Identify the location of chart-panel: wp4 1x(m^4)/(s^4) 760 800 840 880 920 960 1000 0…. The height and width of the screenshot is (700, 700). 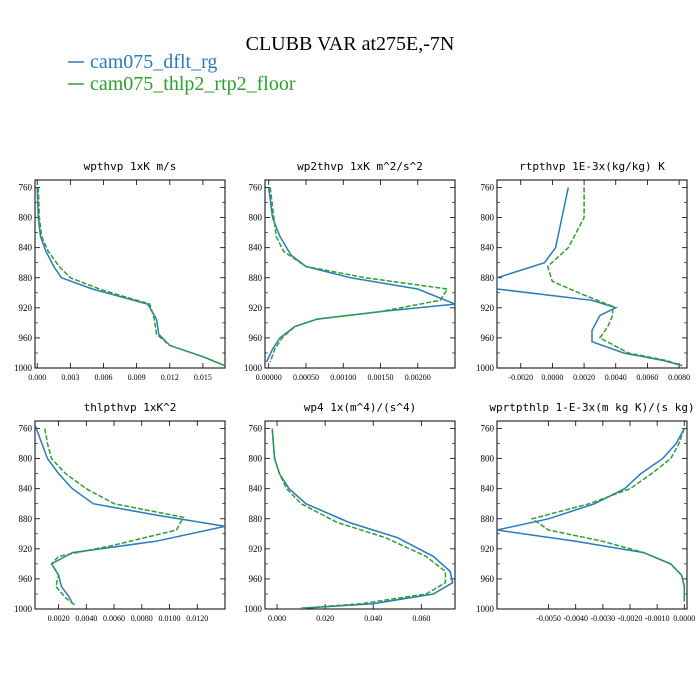
(350, 512).